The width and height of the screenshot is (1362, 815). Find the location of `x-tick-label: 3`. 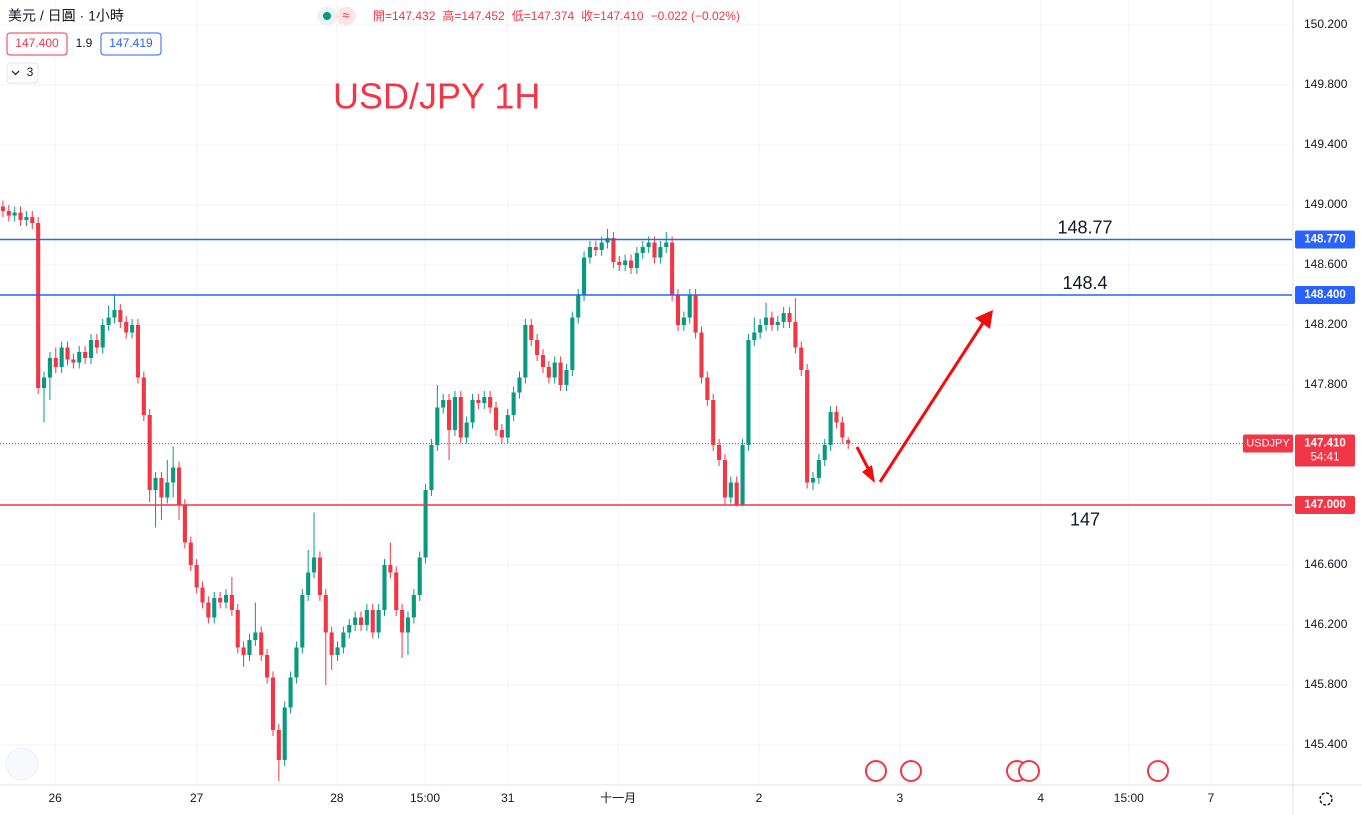

x-tick-label: 3 is located at coordinates (900, 798).